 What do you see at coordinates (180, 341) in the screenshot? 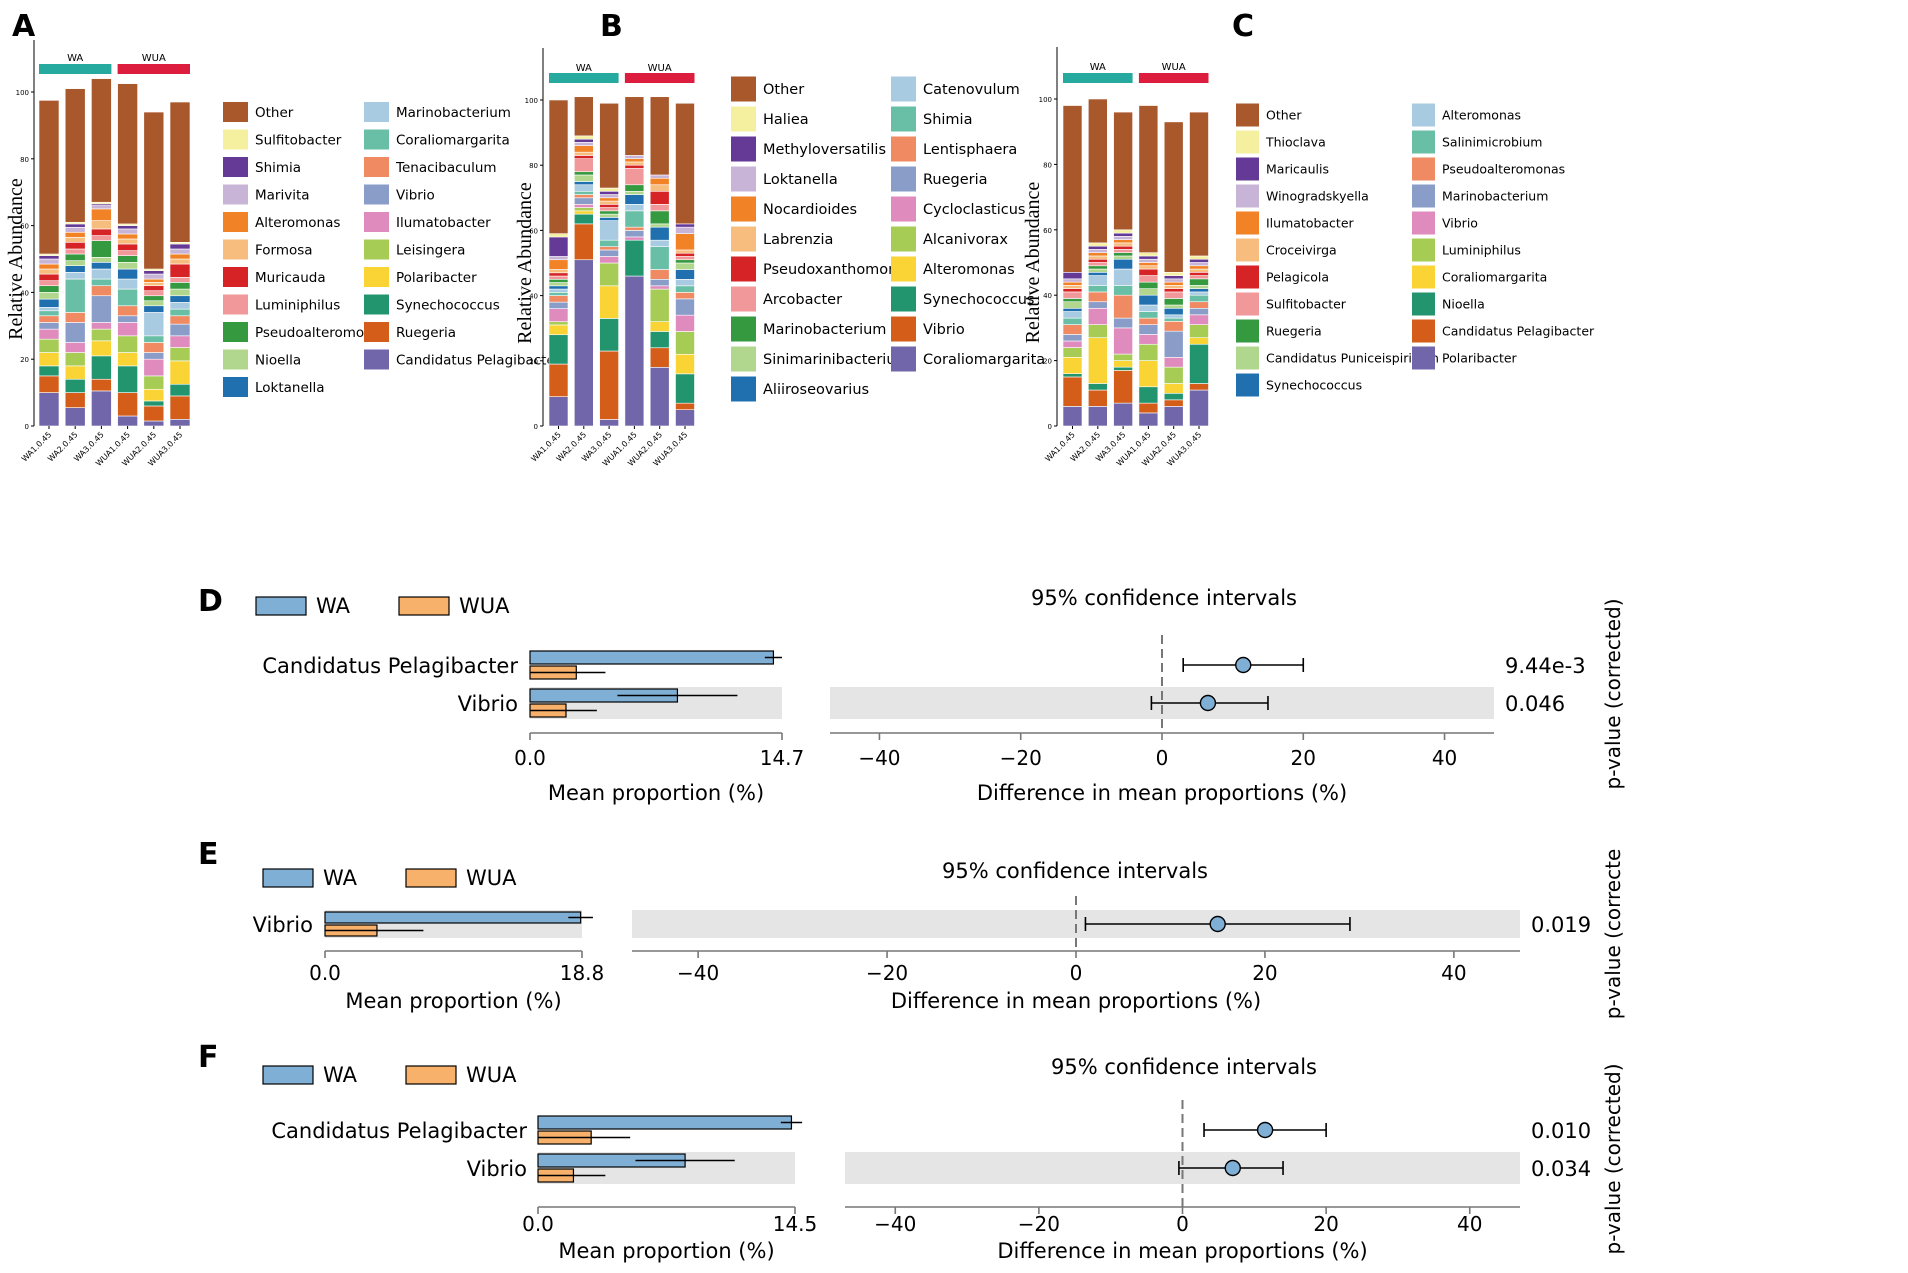
I see `panel-a-bar-segment-ilumatobacter` at bounding box center [180, 341].